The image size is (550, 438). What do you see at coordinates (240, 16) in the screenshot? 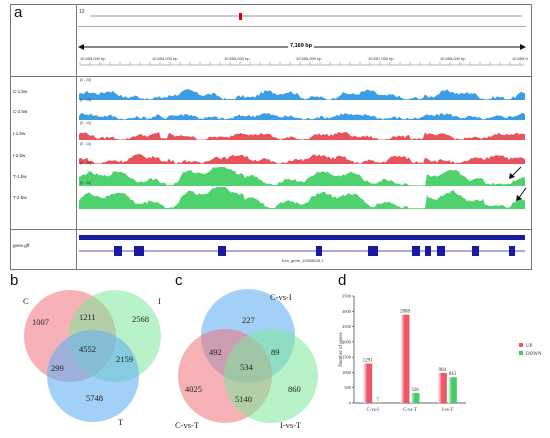
I see `region-marker` at bounding box center [240, 16].